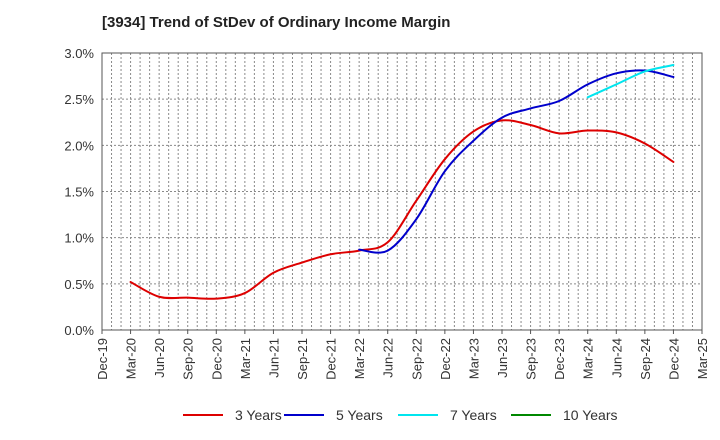 Image resolution: width=720 pixels, height=440 pixels. I want to click on y-tick-label: 2.5%, so click(79, 99).